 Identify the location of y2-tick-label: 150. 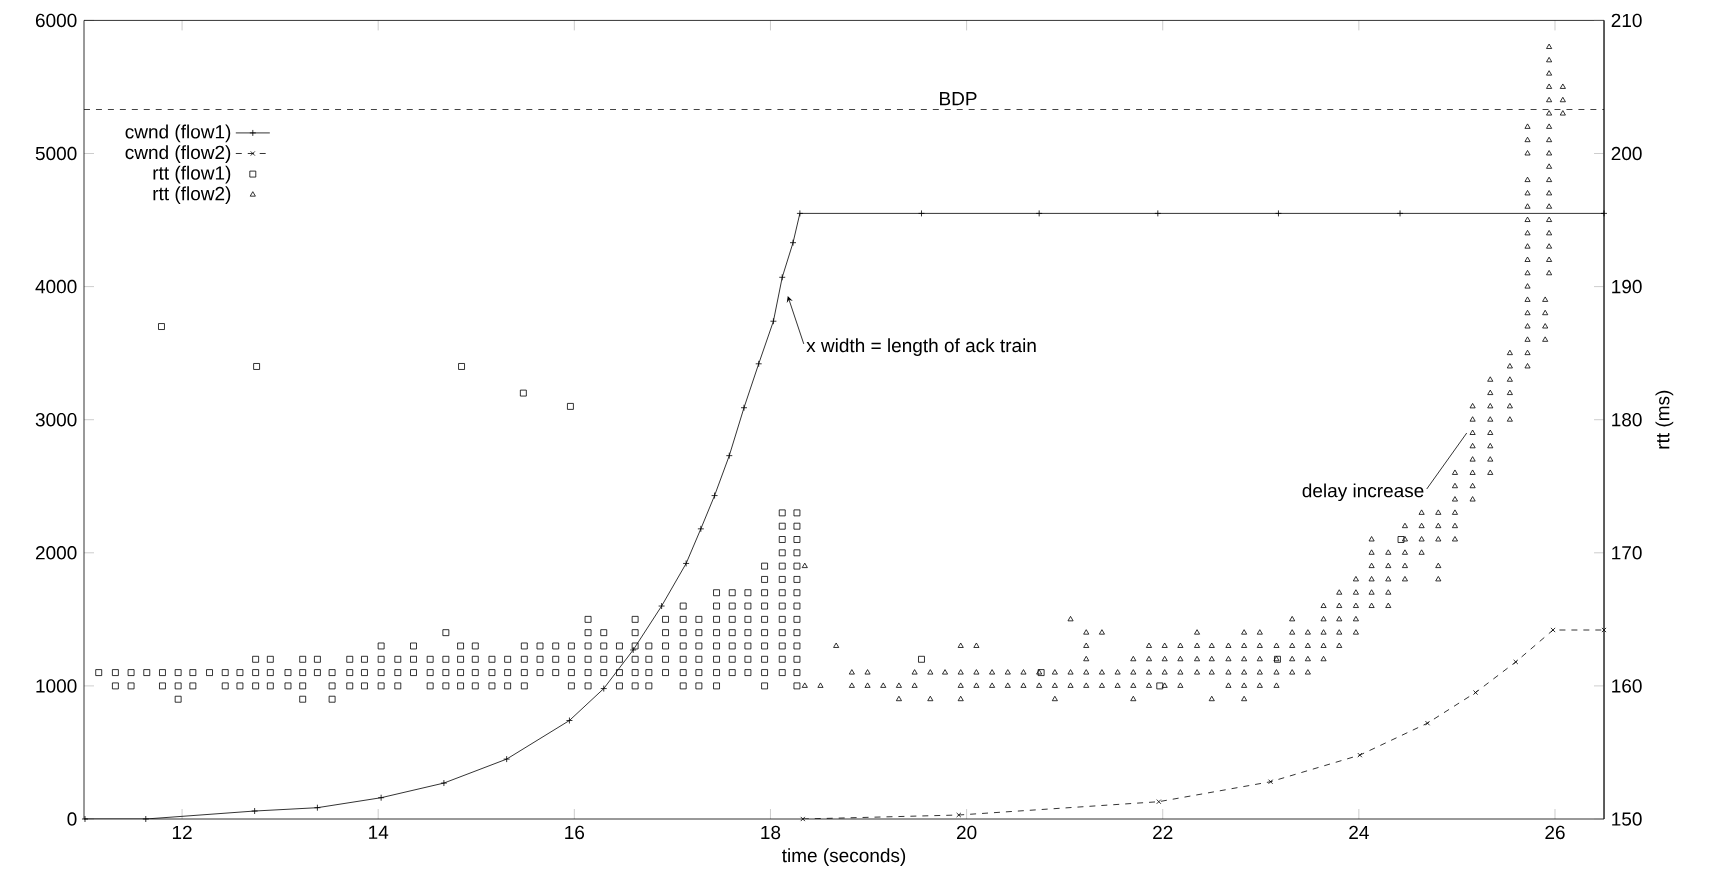
(1627, 819).